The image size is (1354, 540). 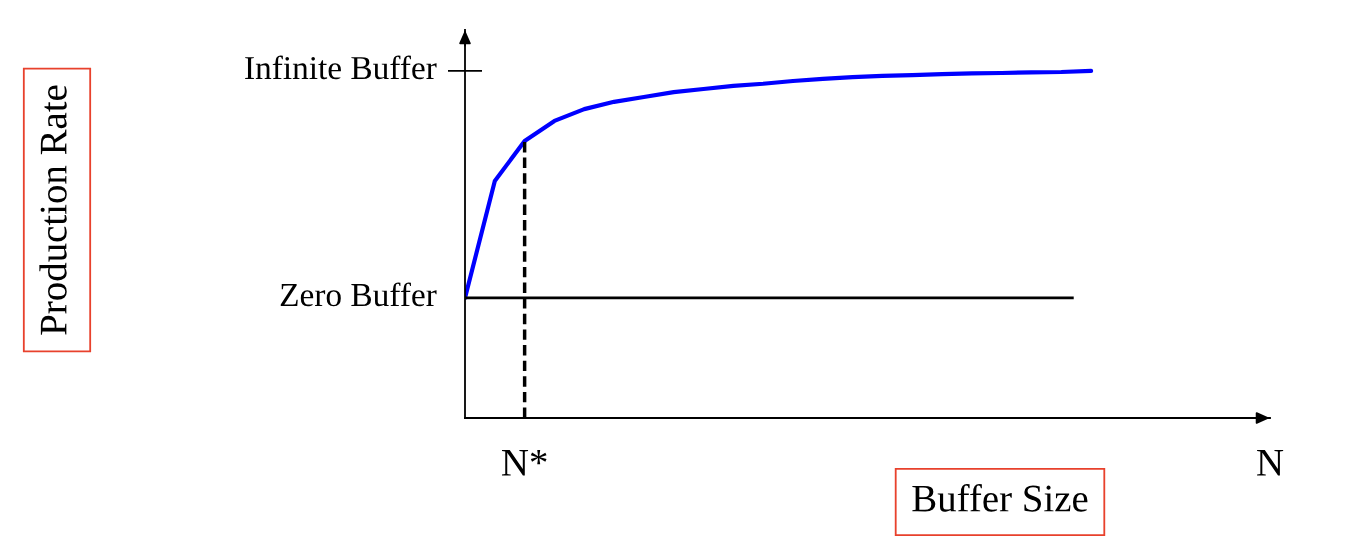 What do you see at coordinates (53, 210) in the screenshot?
I see `text: Production Rate` at bounding box center [53, 210].